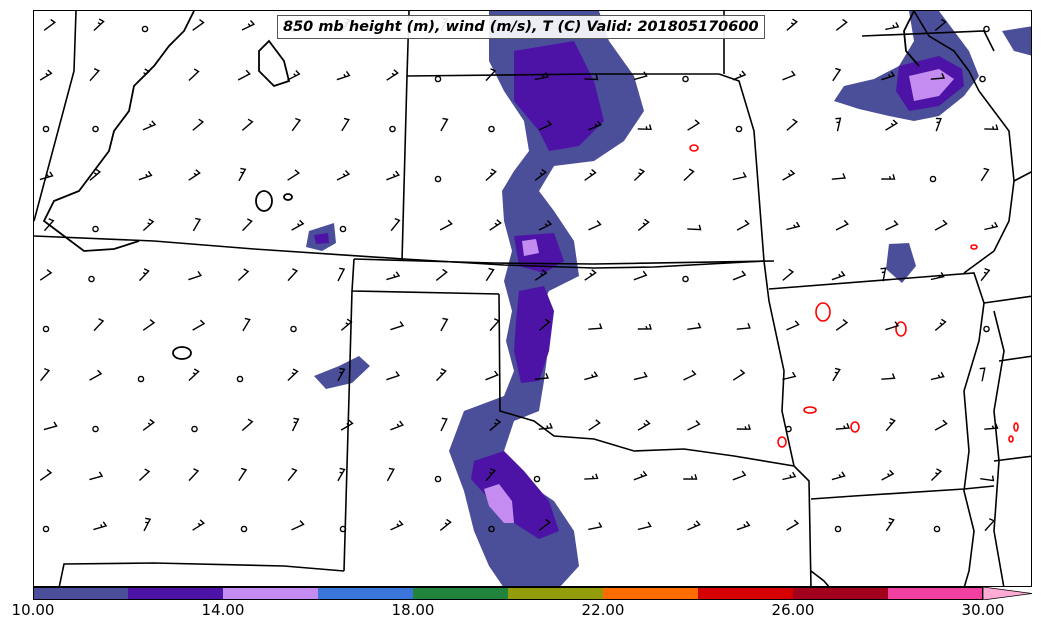 Image resolution: width=1041 pixels, height=633 pixels. What do you see at coordinates (274, 63) in the screenshot?
I see `height-contour-north` at bounding box center [274, 63].